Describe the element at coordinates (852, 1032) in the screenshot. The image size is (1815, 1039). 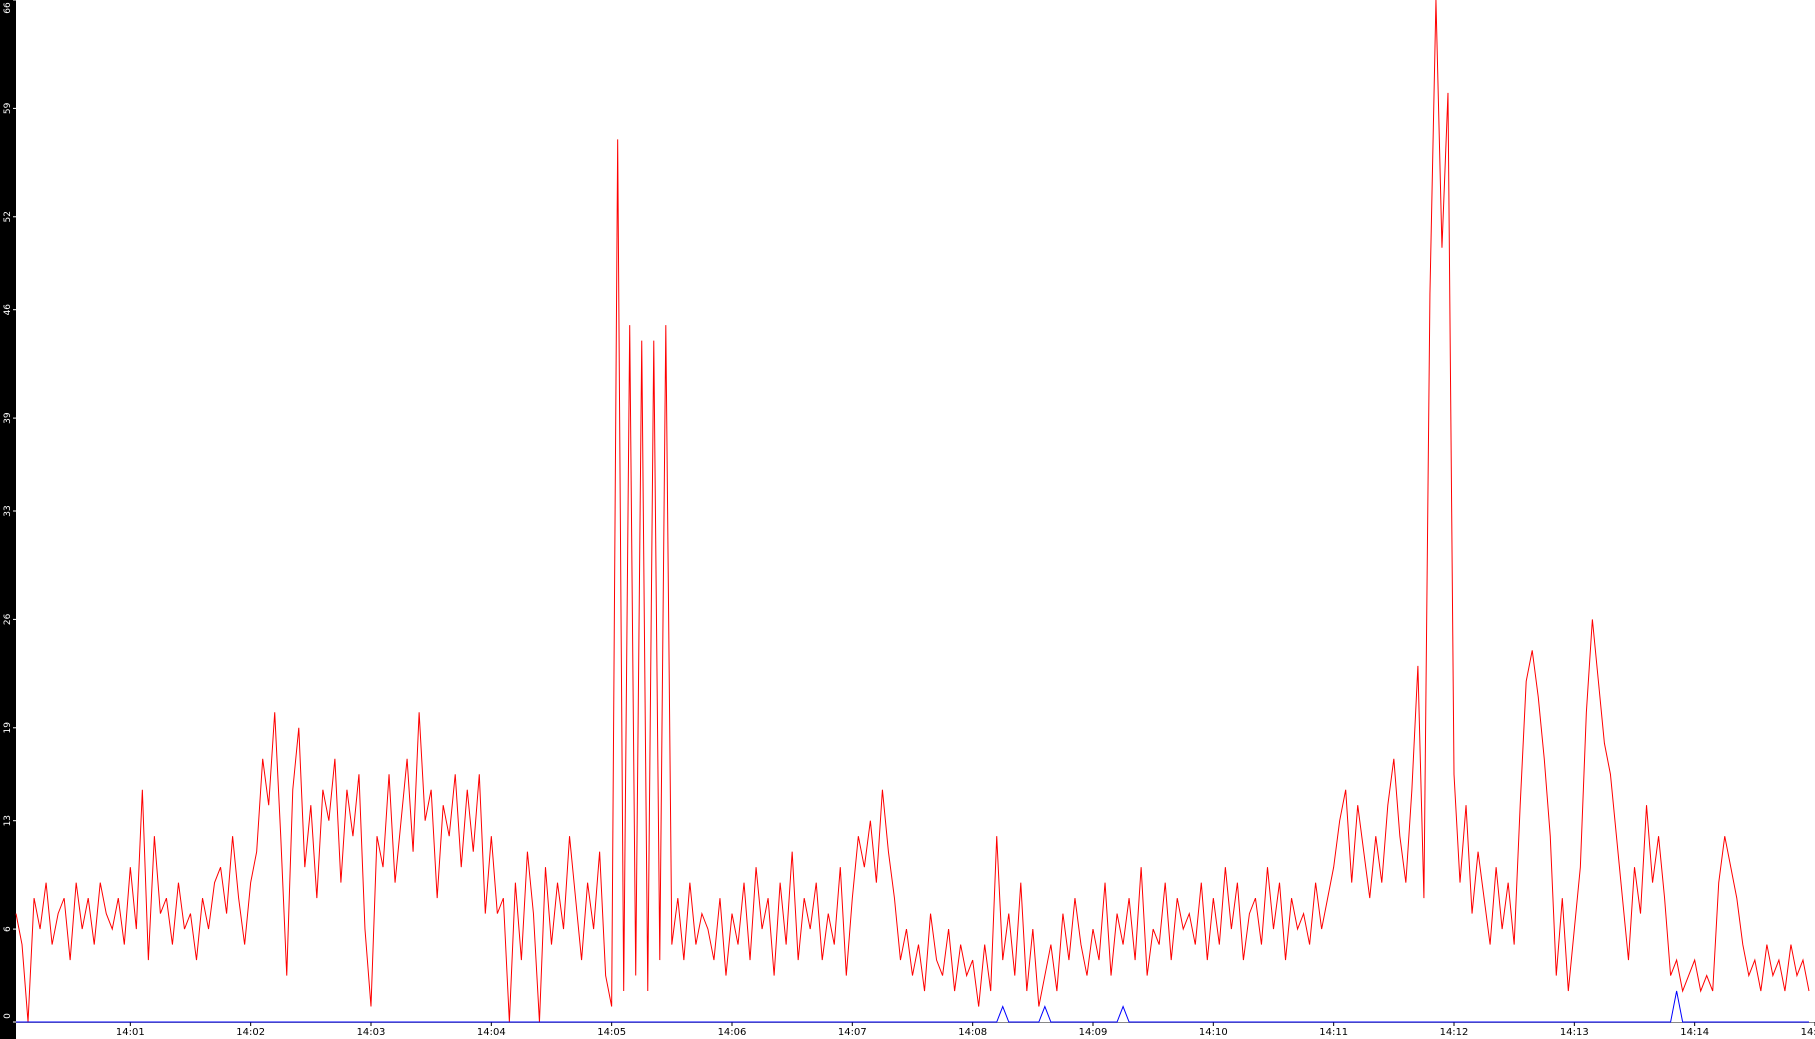
I see `x-tick-label: 14:07` at that location.